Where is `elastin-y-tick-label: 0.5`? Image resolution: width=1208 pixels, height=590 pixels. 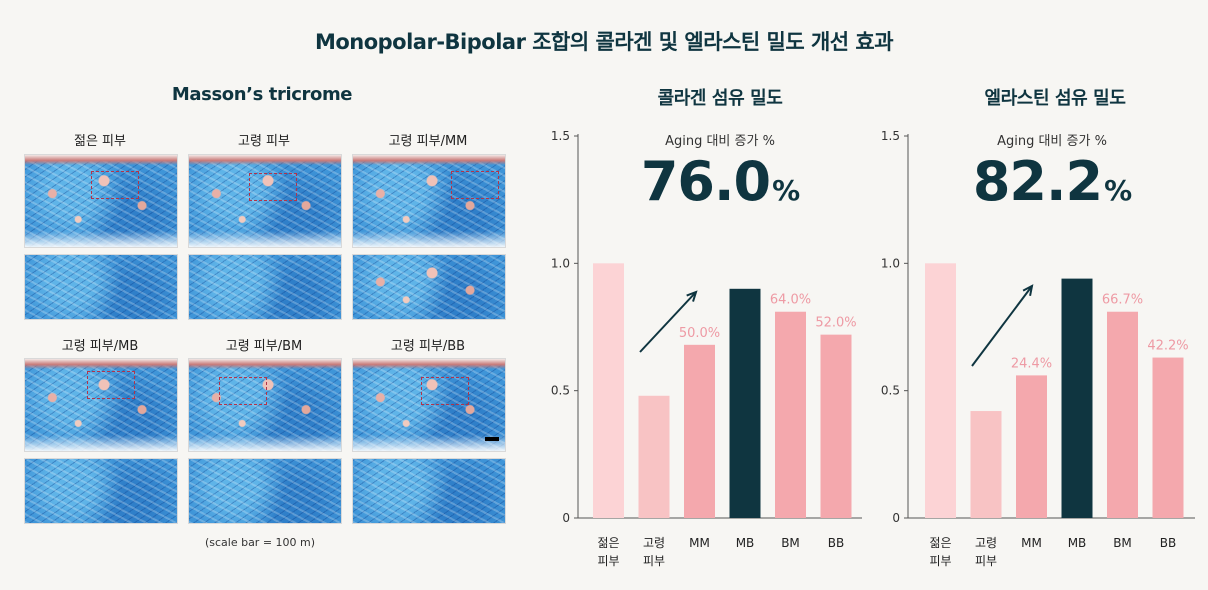 elastin-y-tick-label: 0.5 is located at coordinates (890, 391).